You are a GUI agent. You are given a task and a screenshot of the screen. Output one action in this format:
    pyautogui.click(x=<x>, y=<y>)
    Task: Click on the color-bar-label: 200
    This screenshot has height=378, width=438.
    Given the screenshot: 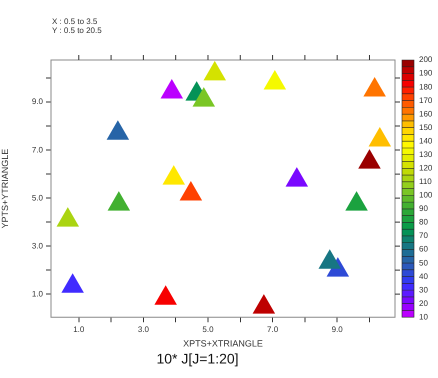 What is the action you would take?
    pyautogui.click(x=426, y=59)
    